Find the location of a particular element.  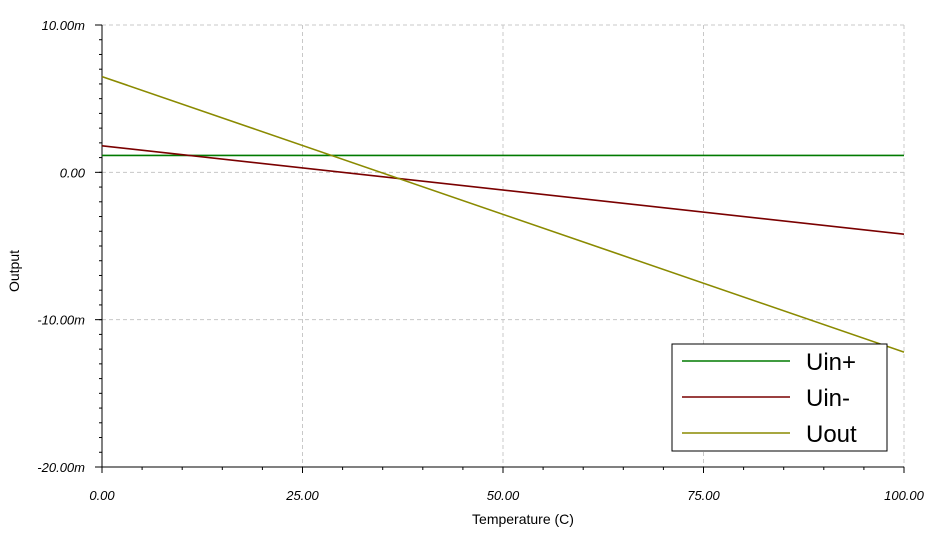

x-tick-label: 50.00 is located at coordinates (503, 495).